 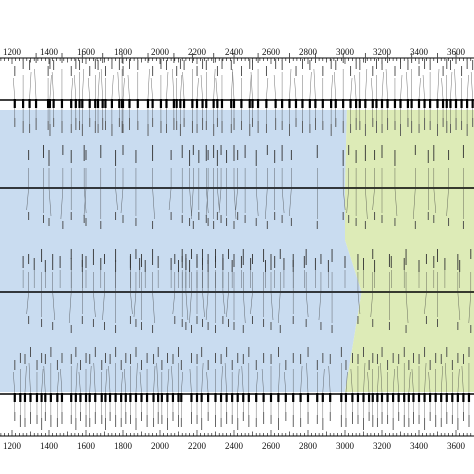 What do you see at coordinates (160, 52) in the screenshot?
I see `axis-tick-label: 2000` at bounding box center [160, 52].